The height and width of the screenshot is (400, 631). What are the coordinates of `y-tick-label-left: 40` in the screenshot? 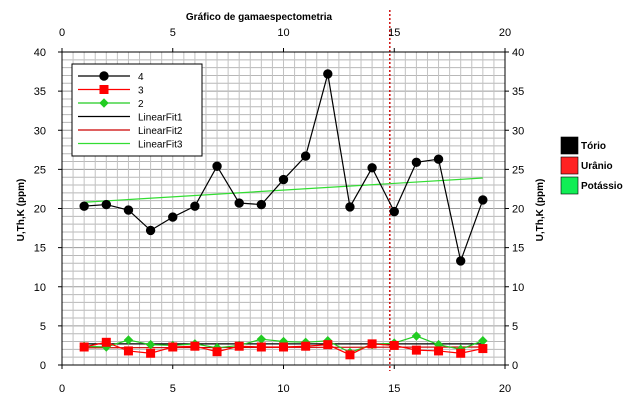 It's located at (40, 53).